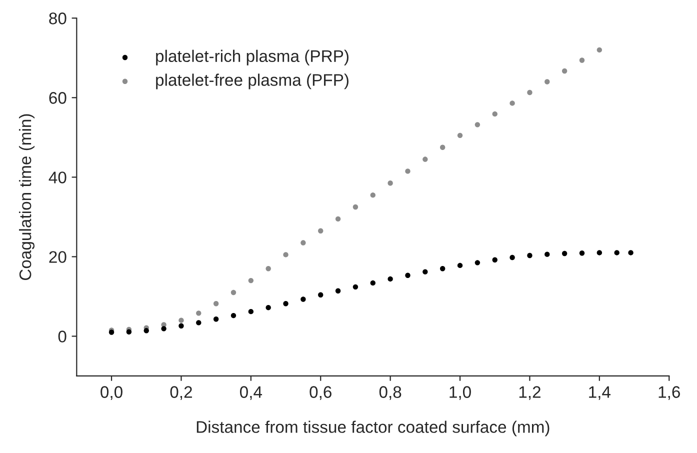 The image size is (697, 453). What do you see at coordinates (57, 18) in the screenshot?
I see `y-tick-label: 80` at bounding box center [57, 18].